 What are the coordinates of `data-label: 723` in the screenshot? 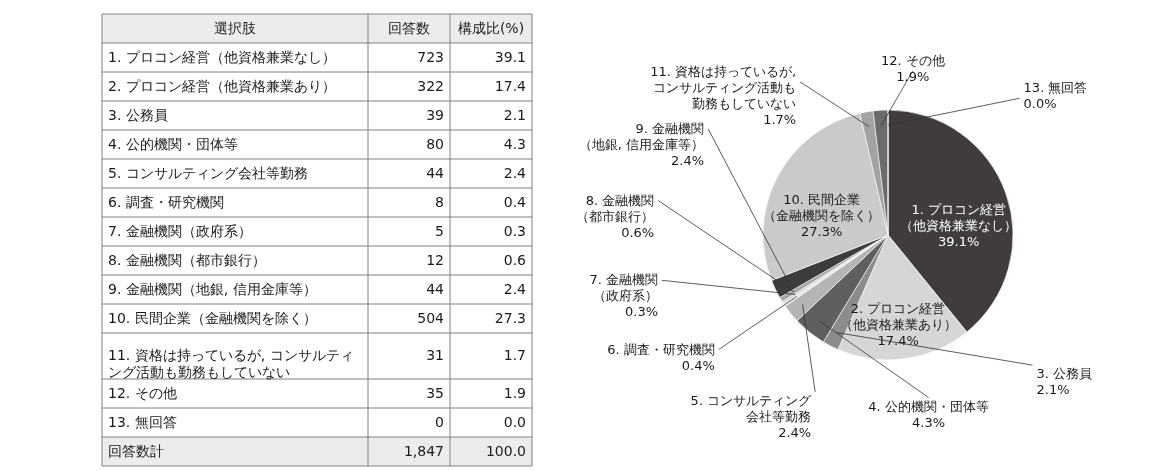 It's located at (430, 56).